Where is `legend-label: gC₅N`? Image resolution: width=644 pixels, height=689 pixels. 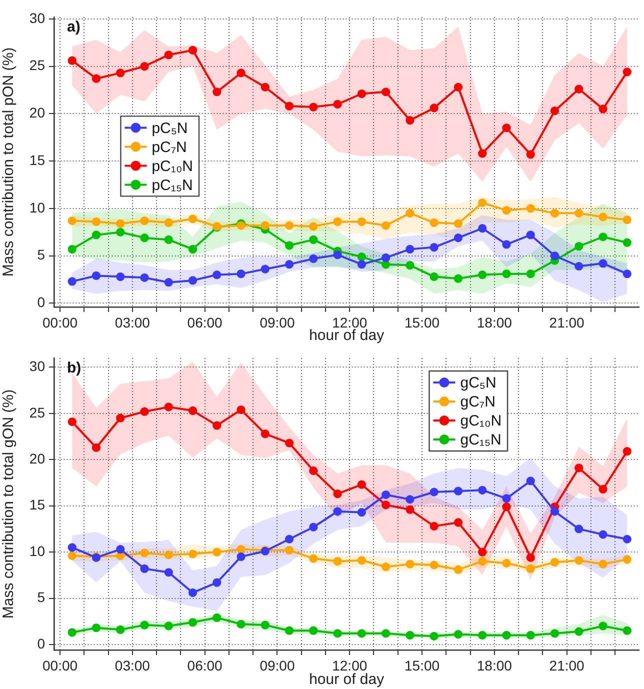 legend-label: gC₅N is located at coordinates (478, 383).